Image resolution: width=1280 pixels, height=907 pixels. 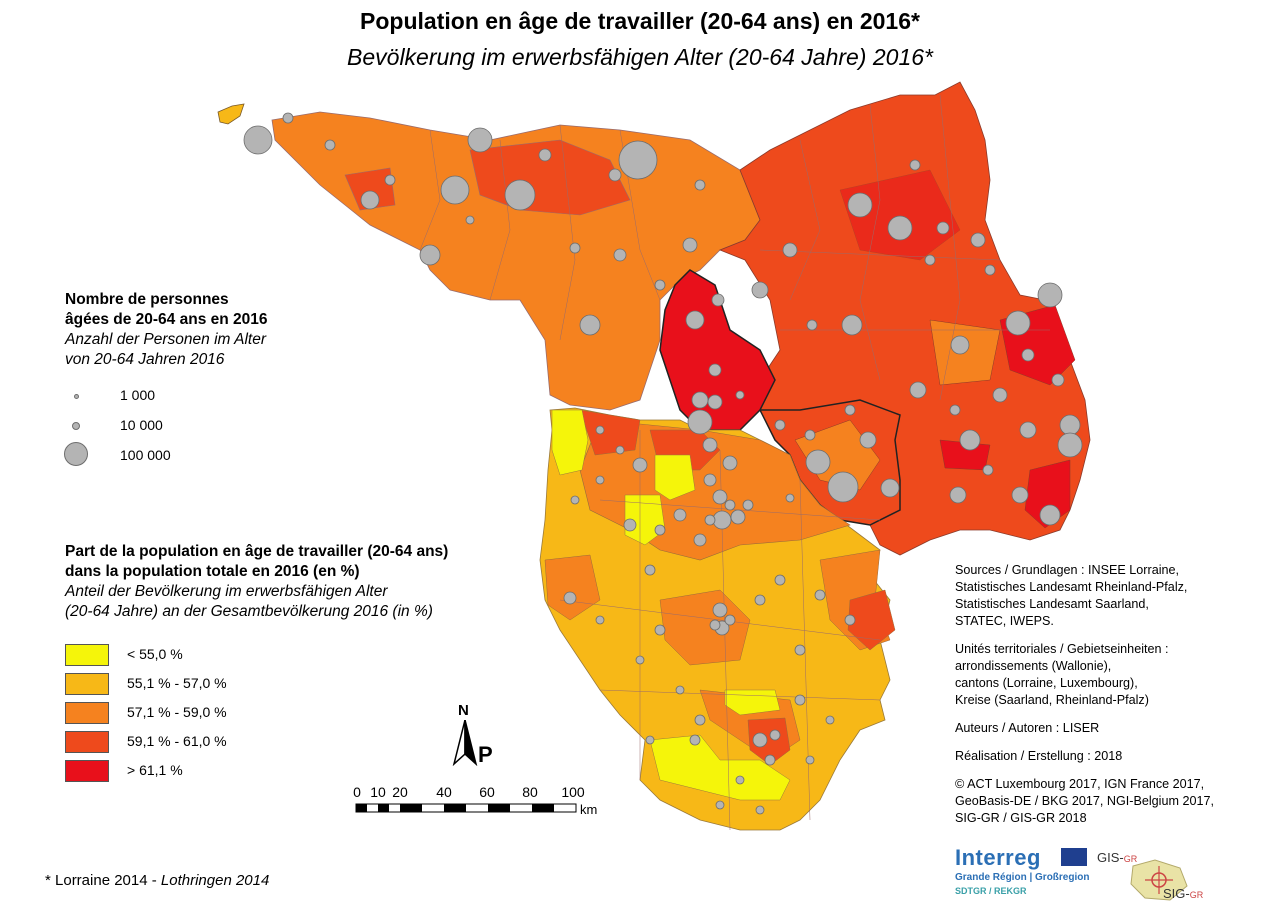 I want to click on north-p-letter: P, so click(x=485, y=754).